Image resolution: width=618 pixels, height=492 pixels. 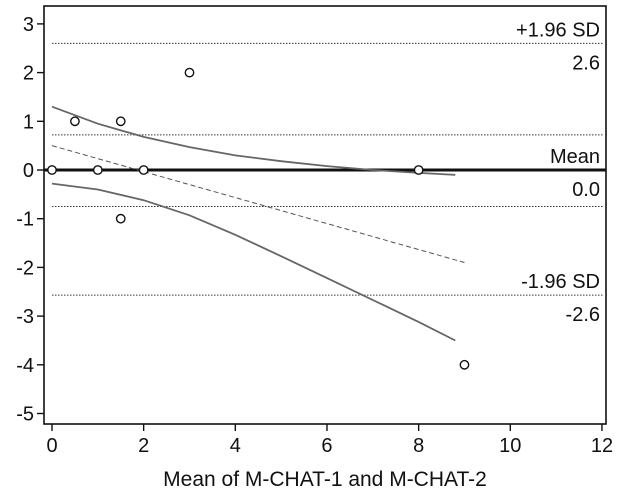 I want to click on x-axis: 0 2 4 6 8 10 12, so click(x=329, y=440).